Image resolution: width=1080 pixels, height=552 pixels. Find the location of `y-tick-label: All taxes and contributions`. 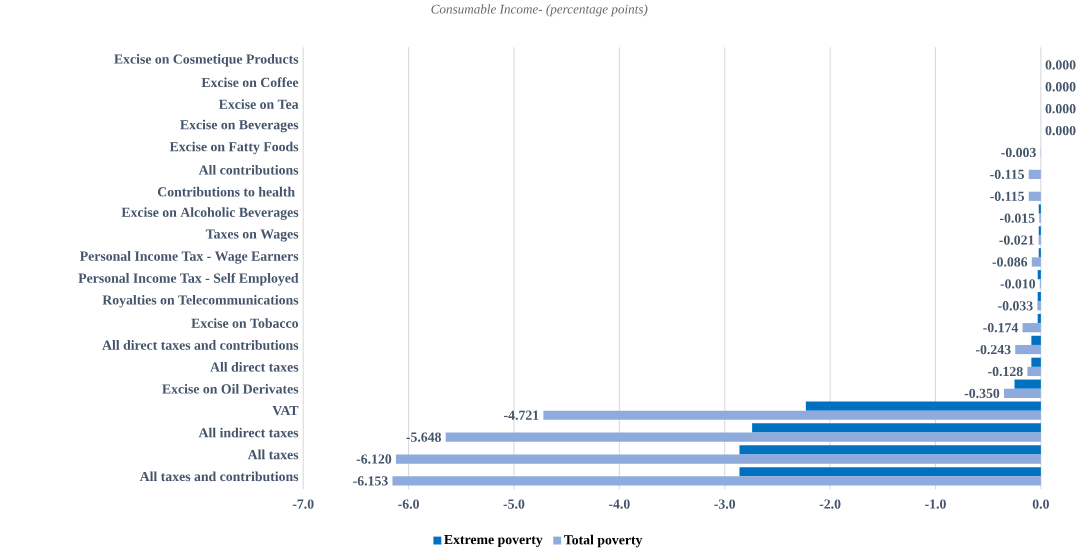

y-tick-label: All taxes and contributions is located at coordinates (219, 476).